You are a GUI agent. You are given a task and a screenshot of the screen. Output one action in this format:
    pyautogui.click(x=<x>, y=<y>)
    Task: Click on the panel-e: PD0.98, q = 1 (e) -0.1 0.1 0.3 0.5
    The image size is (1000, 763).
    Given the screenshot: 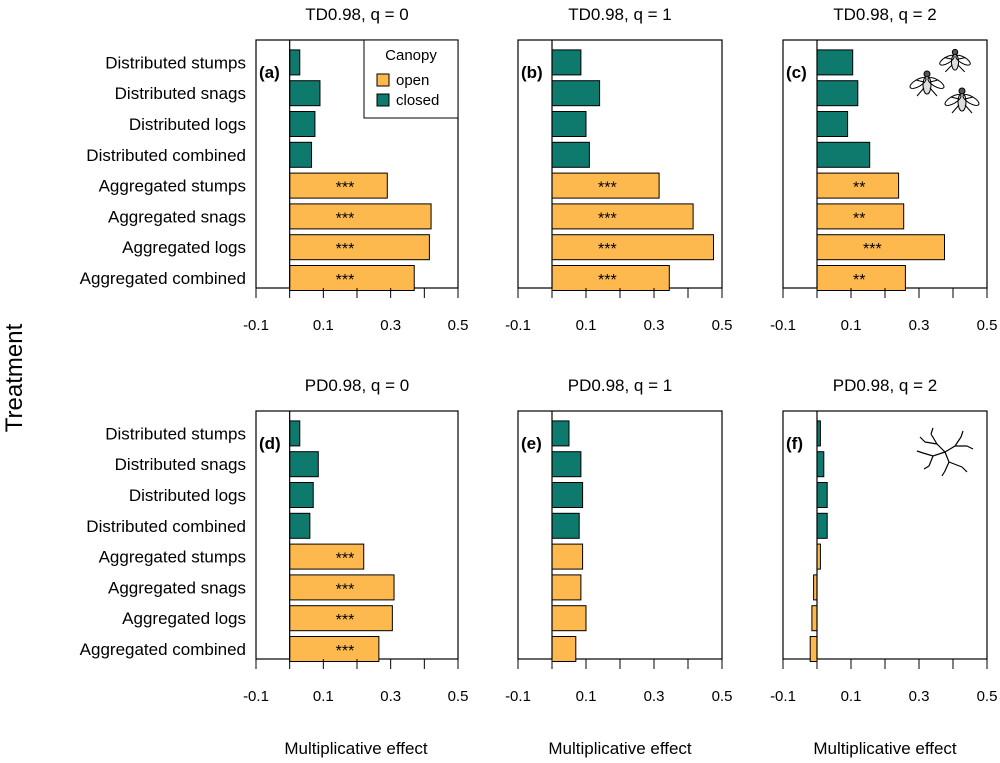 What is the action you would take?
    pyautogui.click(x=618, y=540)
    